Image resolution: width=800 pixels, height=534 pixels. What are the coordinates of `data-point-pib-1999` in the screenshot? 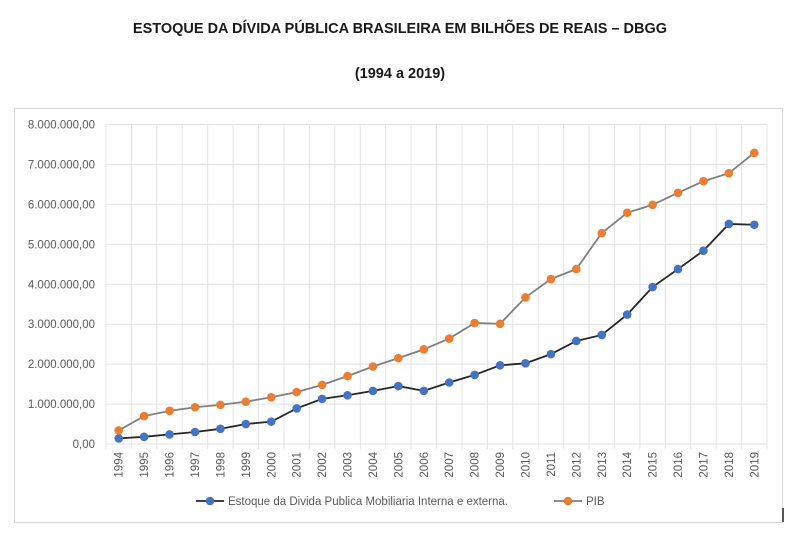 It's located at (246, 401).